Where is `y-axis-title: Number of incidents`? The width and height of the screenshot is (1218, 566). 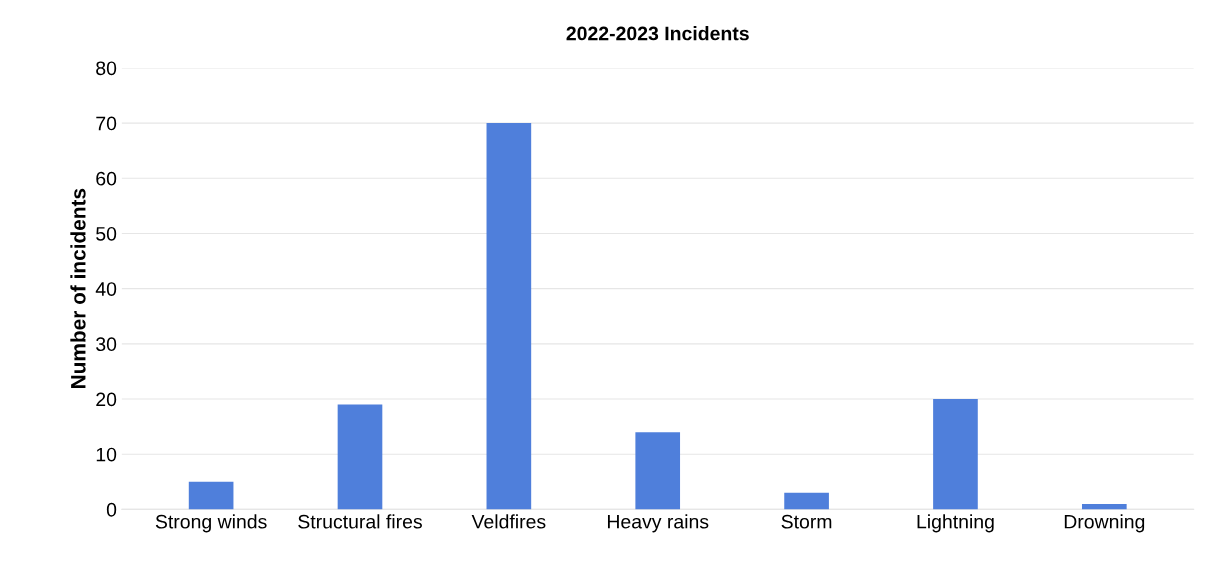
y-axis-title: Number of incidents is located at coordinates (78, 288).